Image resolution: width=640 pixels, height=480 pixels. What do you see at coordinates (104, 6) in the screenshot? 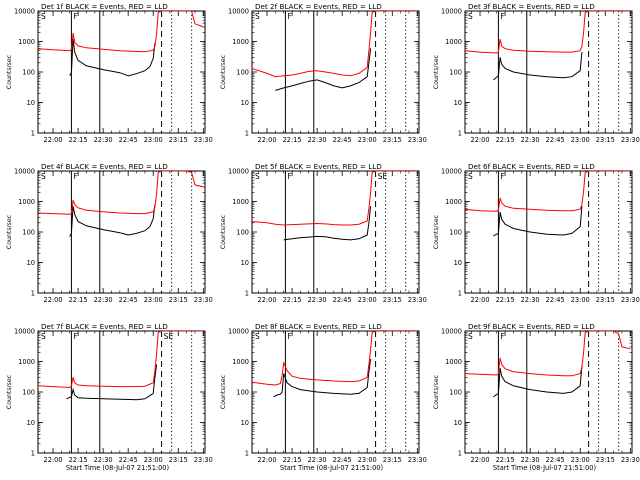
I see `panel-title: Det 1f BLACK = Events, RED = LLD` at bounding box center [104, 6].